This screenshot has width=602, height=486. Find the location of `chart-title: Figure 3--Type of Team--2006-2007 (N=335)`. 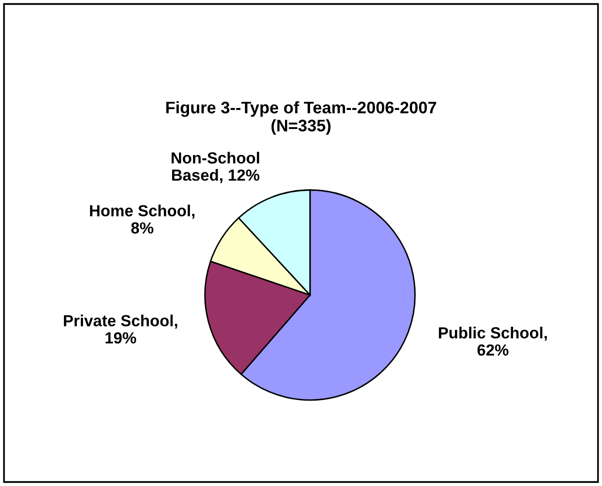

chart-title: Figure 3--Type of Team--2006-2007 (N=335) is located at coordinates (301, 118).